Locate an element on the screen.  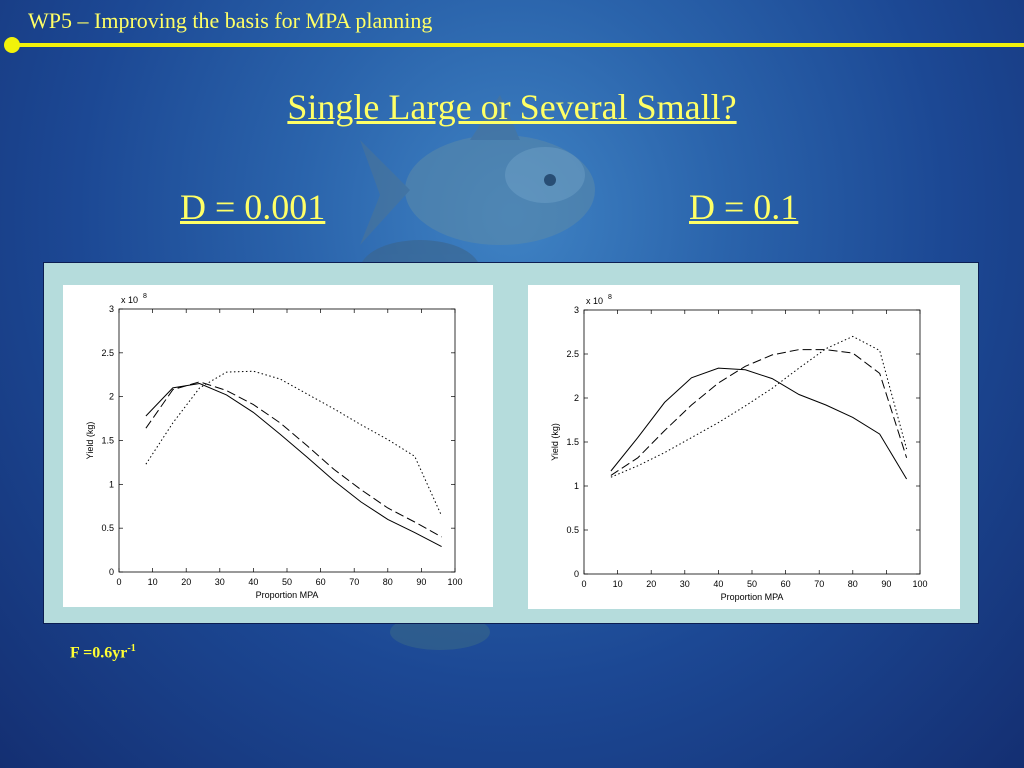
chart2-series-solid-line is located at coordinates (759, 423).